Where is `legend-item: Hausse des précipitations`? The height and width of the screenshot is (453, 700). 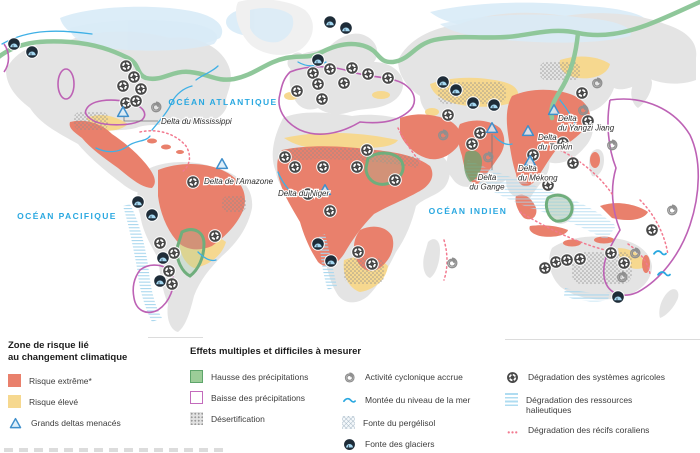
legend-item: Hausse des précipitations is located at coordinates (266, 376).